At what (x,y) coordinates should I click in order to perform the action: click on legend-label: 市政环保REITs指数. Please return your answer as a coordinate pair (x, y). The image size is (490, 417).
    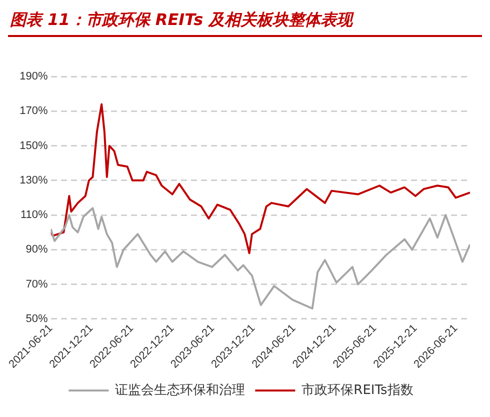
    Looking at the image, I should click on (358, 390).